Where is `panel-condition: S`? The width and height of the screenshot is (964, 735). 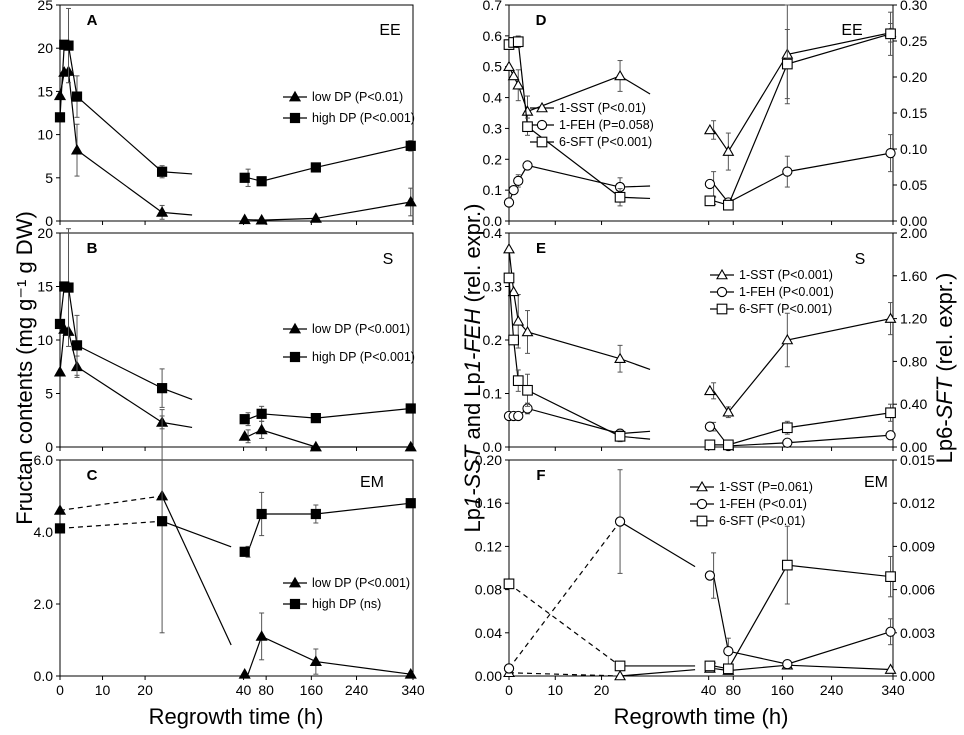 panel-condition: S is located at coordinates (860, 259).